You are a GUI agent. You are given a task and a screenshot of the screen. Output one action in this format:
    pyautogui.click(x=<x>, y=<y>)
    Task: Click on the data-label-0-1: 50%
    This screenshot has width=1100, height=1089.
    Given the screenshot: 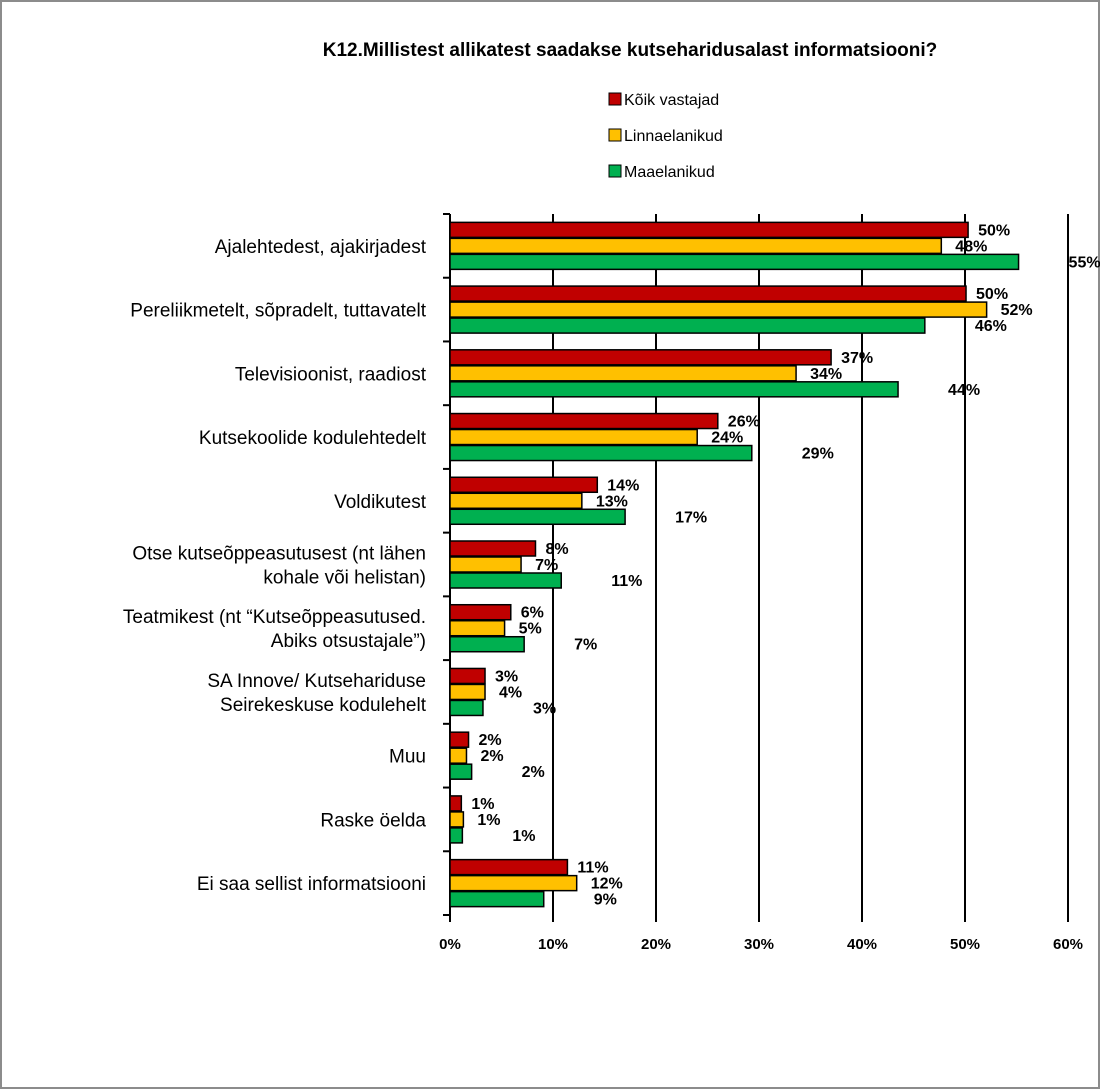 What is the action you would take?
    pyautogui.click(x=992, y=294)
    